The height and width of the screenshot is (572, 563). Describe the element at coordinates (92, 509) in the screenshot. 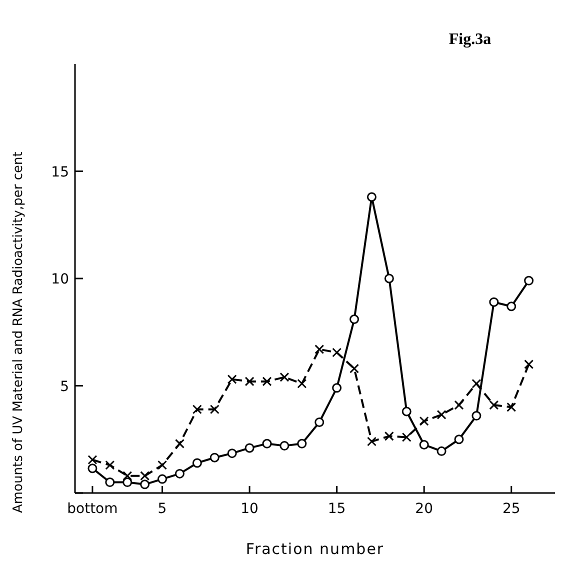

I see `x-tick-label: bottom` at that location.